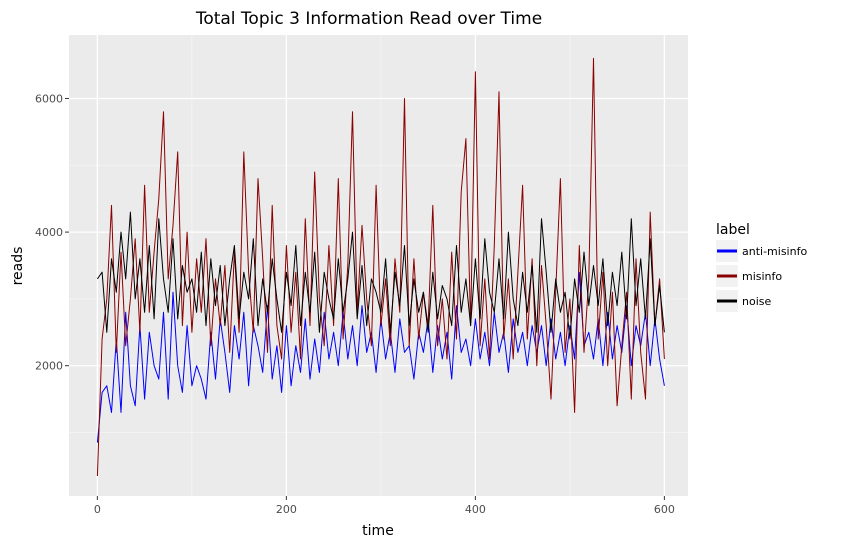 Image resolution: width=841 pixels, height=549 pixels. I want to click on legend-label: noise, so click(756, 301).